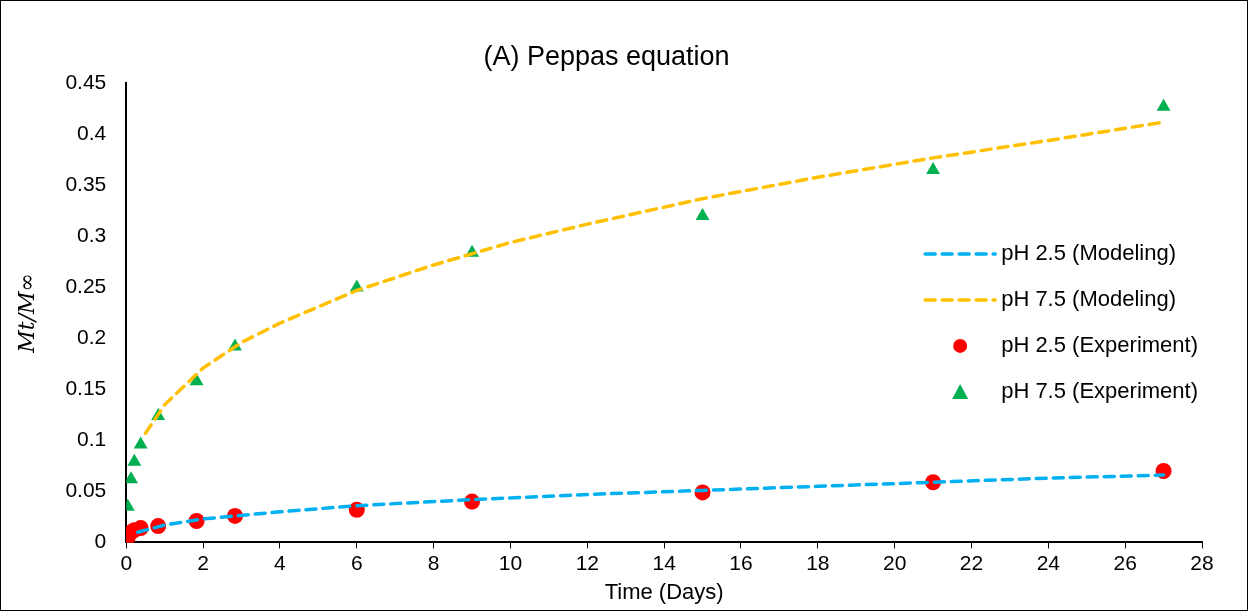 The width and height of the screenshot is (1248, 611). Describe the element at coordinates (92, 235) in the screenshot. I see `y-tick-label: 0.3` at that location.